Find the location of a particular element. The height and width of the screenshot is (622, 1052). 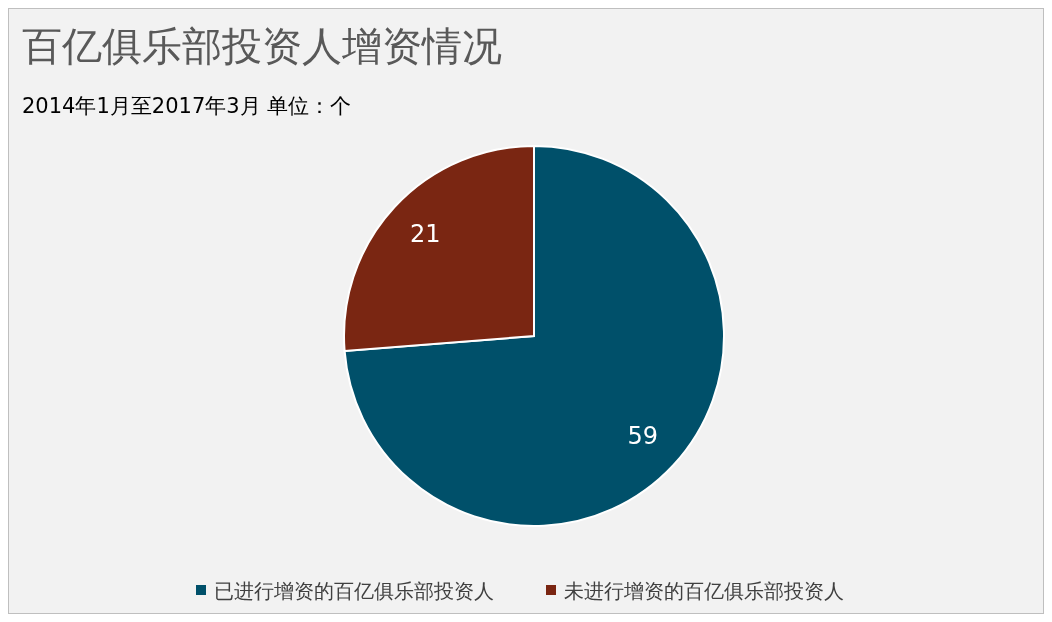

chart-title: 百亿俱乐部投资人增资情况 is located at coordinates (262, 46).